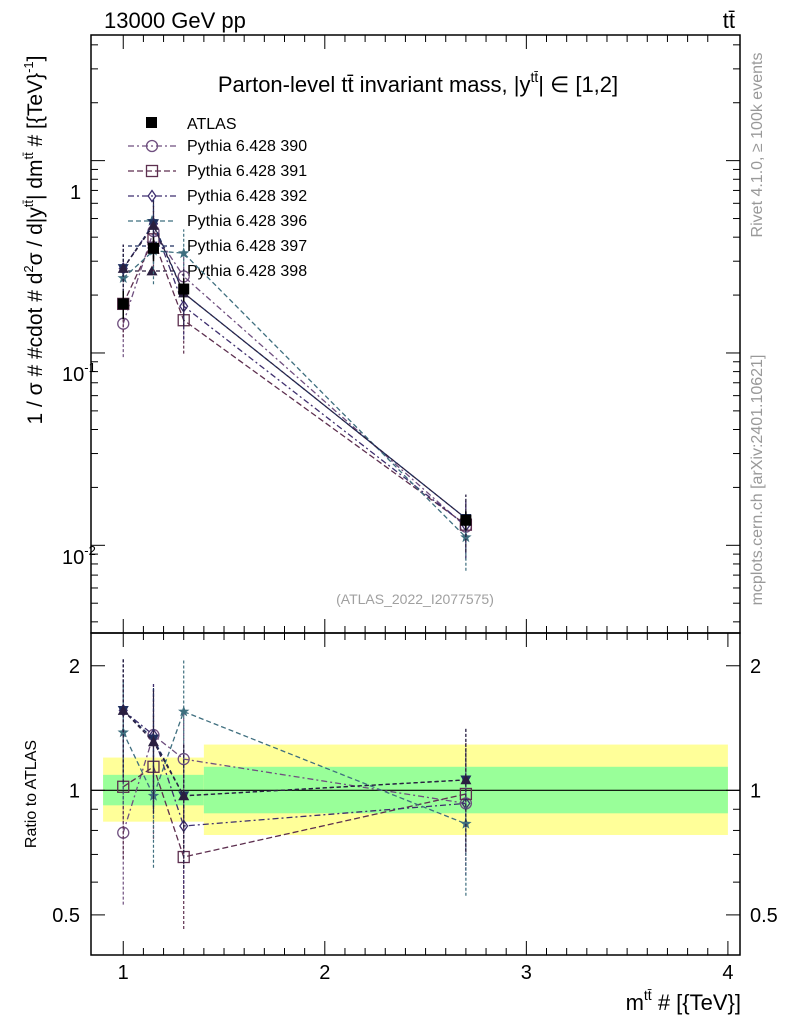  What do you see at coordinates (247, 146) in the screenshot?
I see `legend-label: Pythia 6.428 390` at bounding box center [247, 146].